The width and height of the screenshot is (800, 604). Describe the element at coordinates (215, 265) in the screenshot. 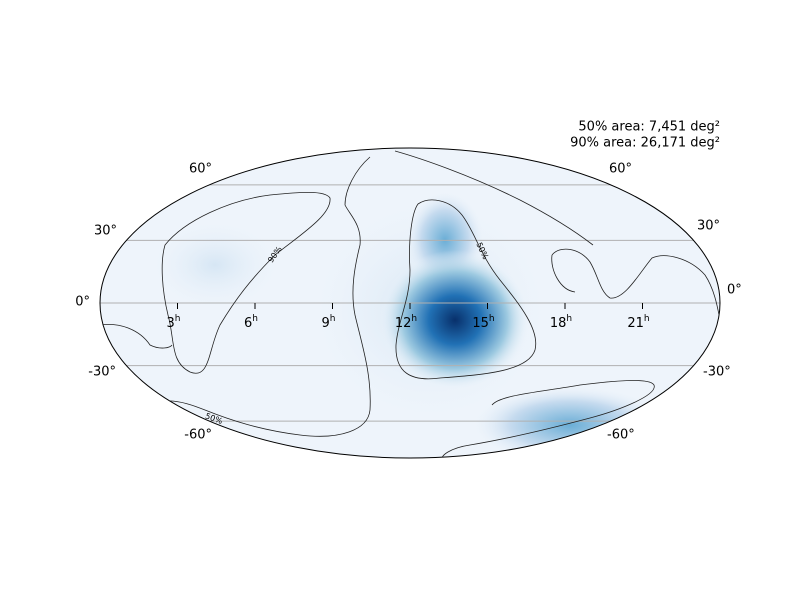

I see `faint-blob` at that location.